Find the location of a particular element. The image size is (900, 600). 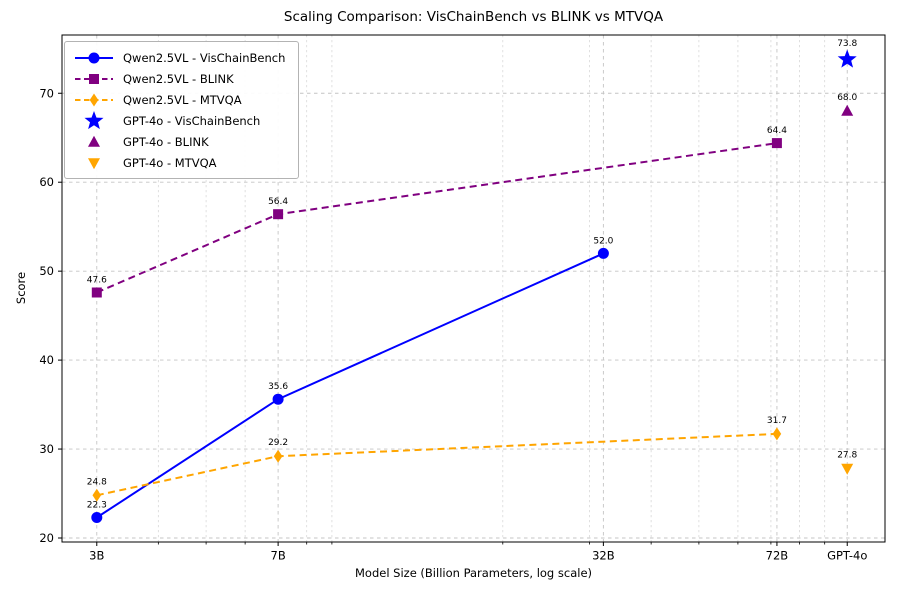

legend-item: GPT-4o - MTVQA is located at coordinates (179, 162).